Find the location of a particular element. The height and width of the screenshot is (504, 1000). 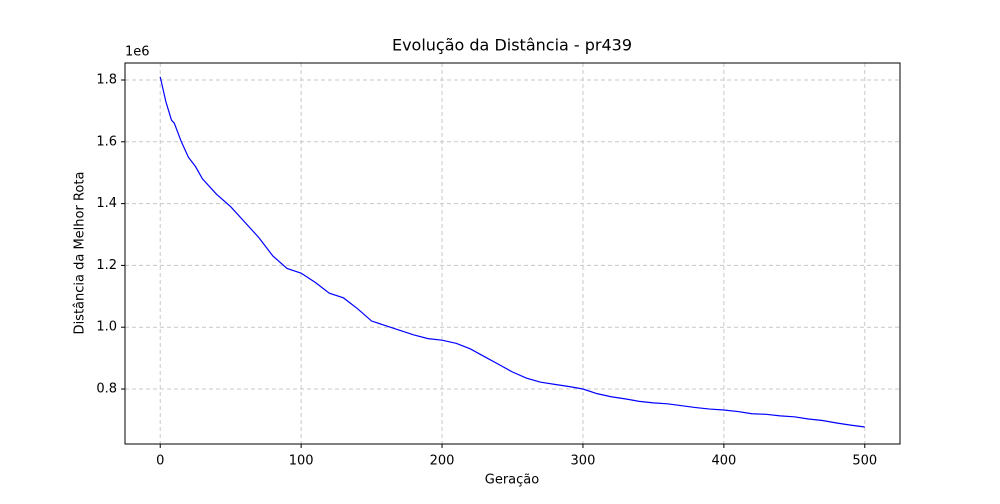

x-tick-label: 100 is located at coordinates (301, 461).